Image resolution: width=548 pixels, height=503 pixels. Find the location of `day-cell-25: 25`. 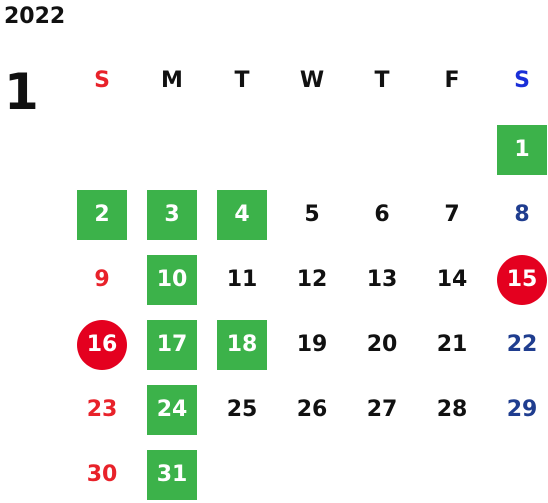

day-cell-25: 25 is located at coordinates (242, 409).